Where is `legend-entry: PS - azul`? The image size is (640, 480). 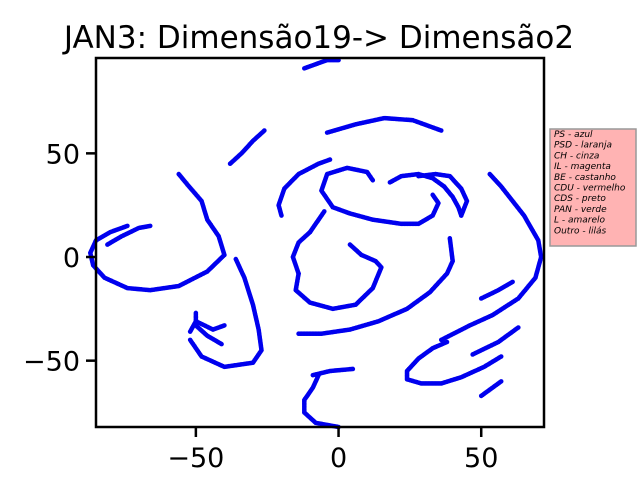
legend-entry: PS - azul is located at coordinates (573, 135).